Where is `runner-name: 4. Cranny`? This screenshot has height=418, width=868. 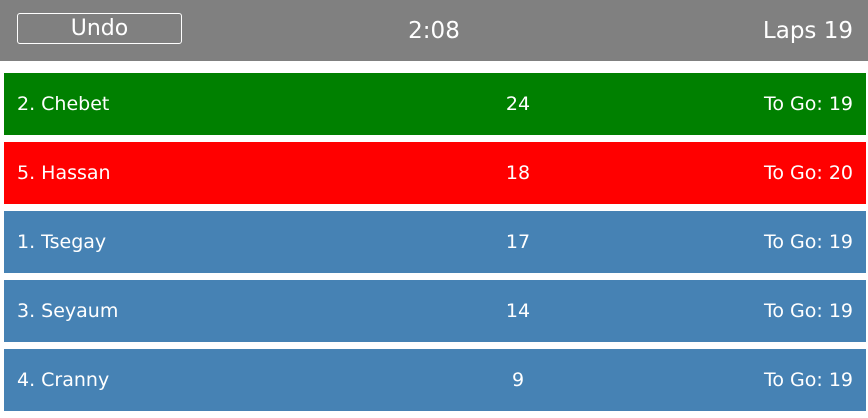 runner-name: 4. Cranny is located at coordinates (63, 380).